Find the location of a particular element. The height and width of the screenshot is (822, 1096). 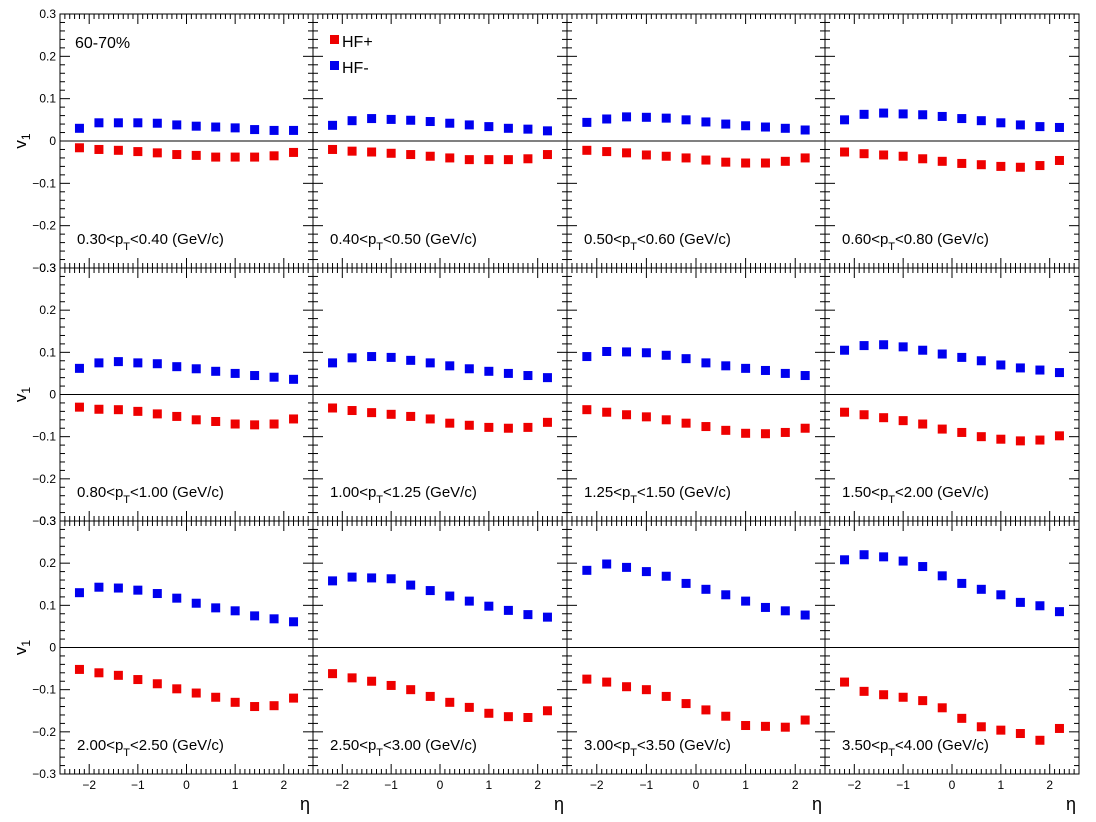

legend-hfplus-label: HF+ is located at coordinates (357, 42).